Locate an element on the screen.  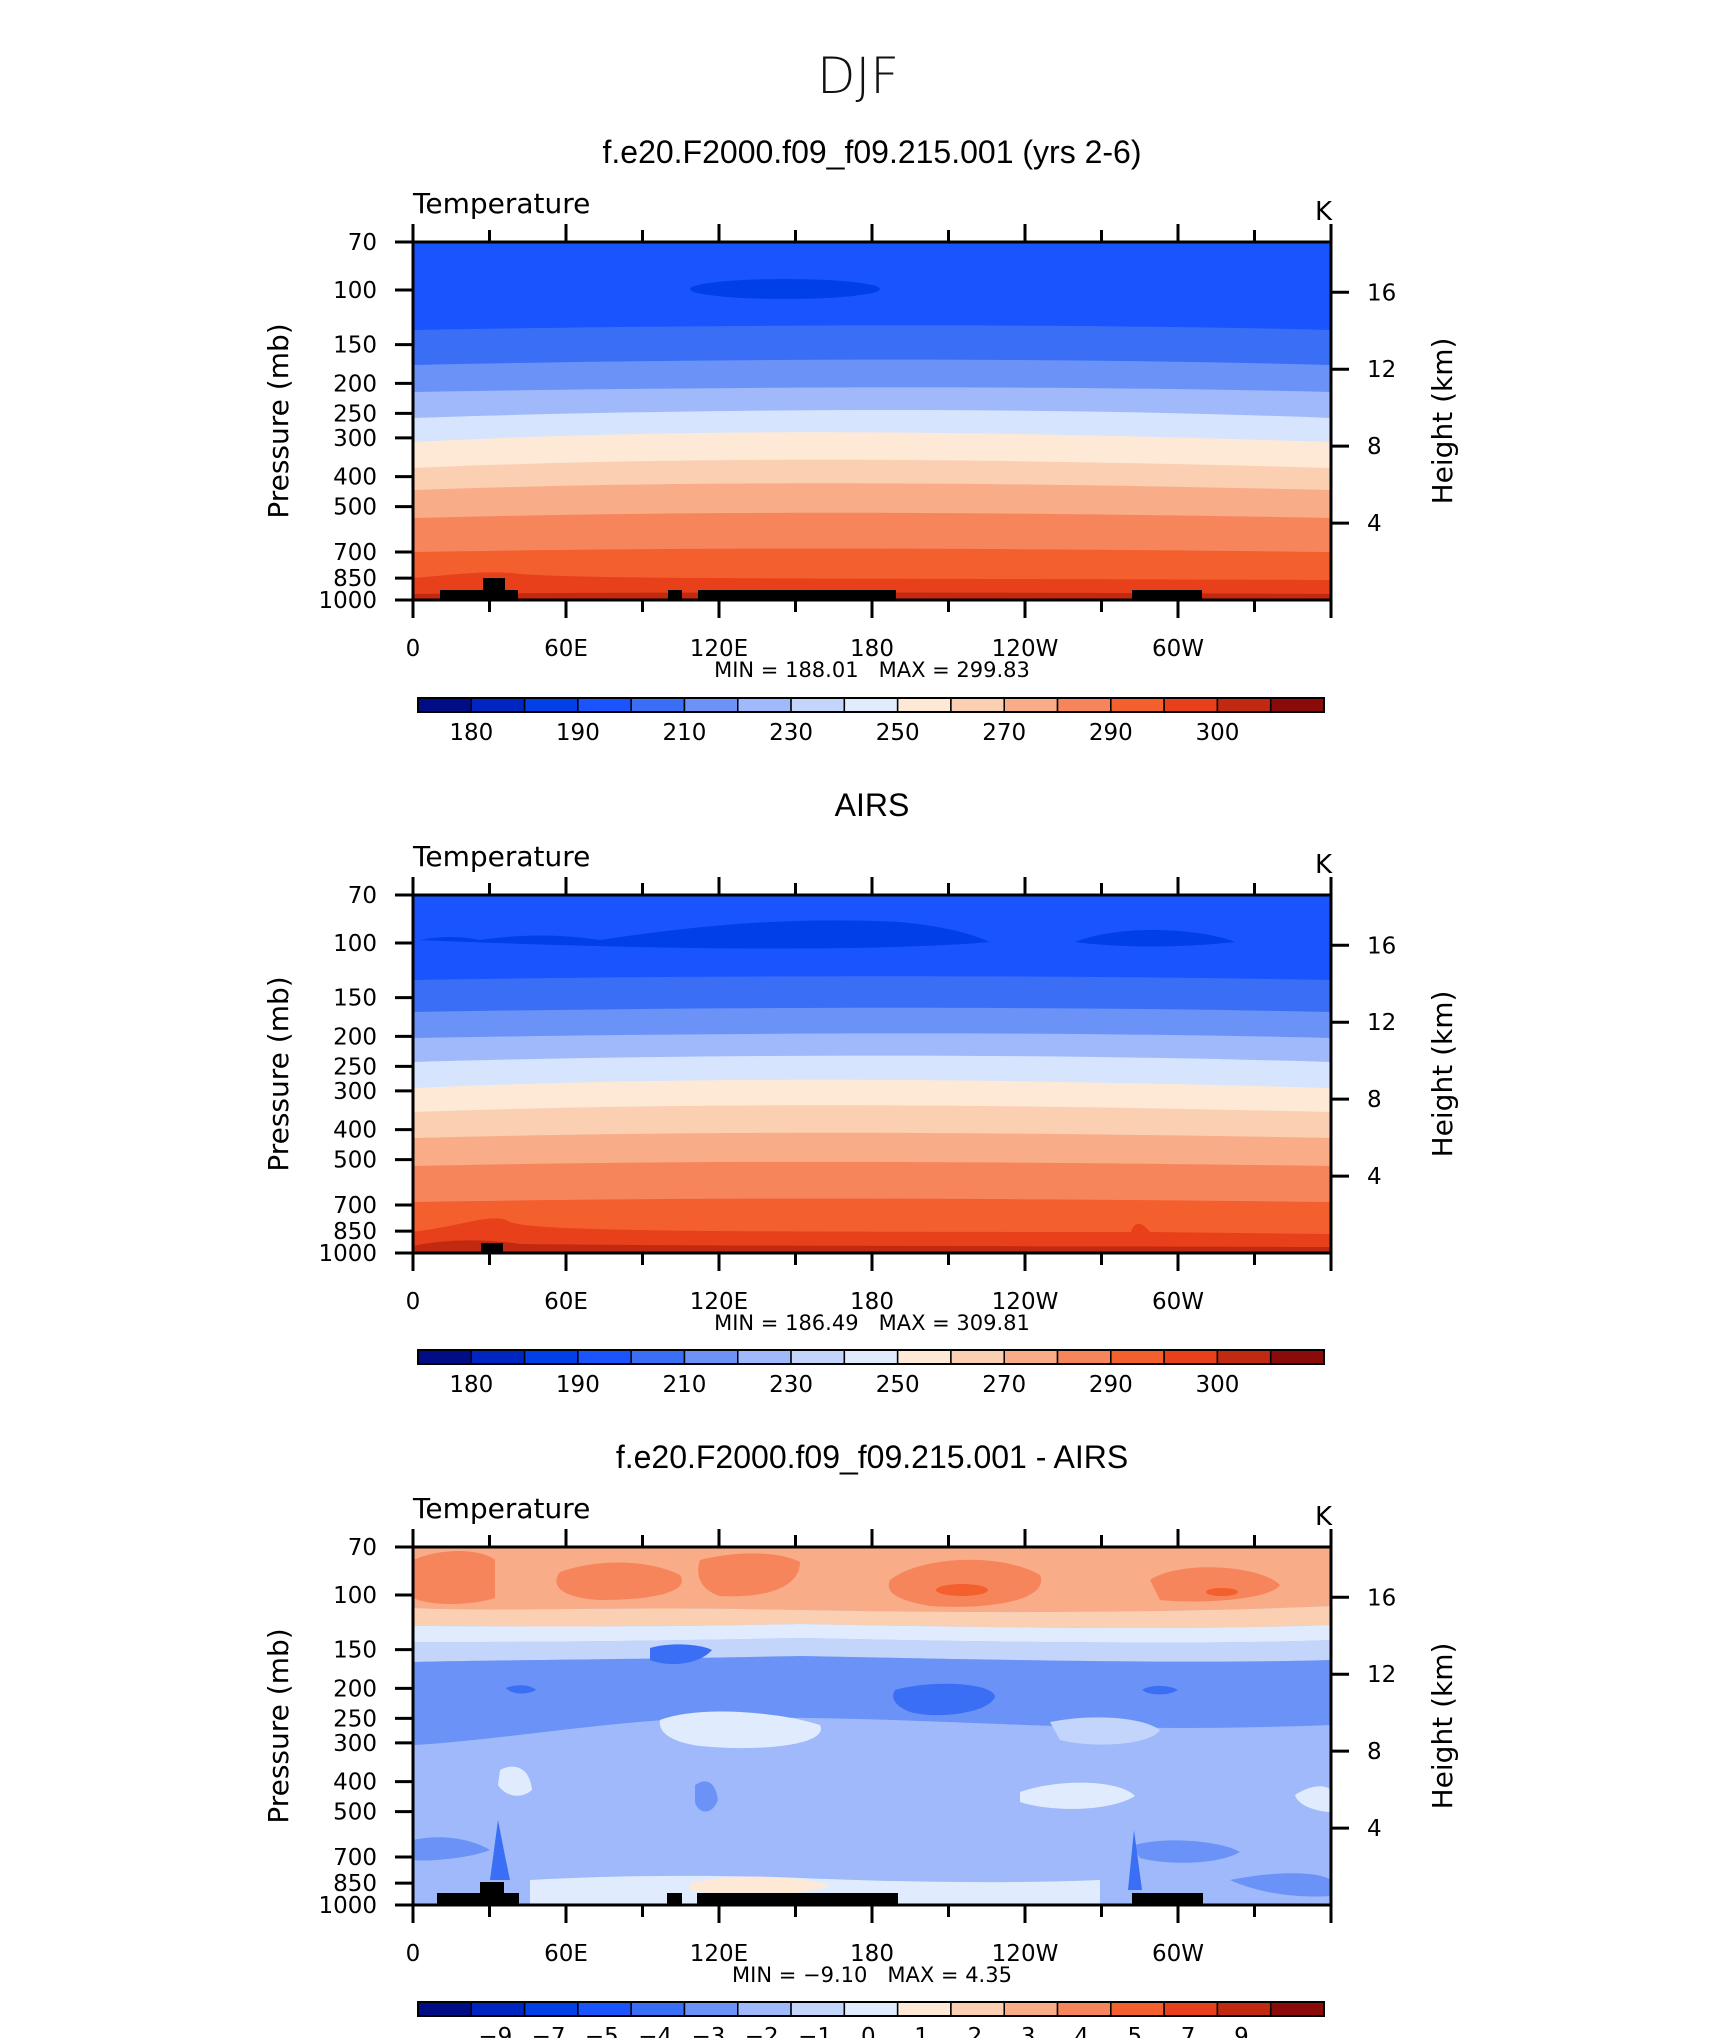
y-axis-label-right: Height (km) is located at coordinates (1442, 421).